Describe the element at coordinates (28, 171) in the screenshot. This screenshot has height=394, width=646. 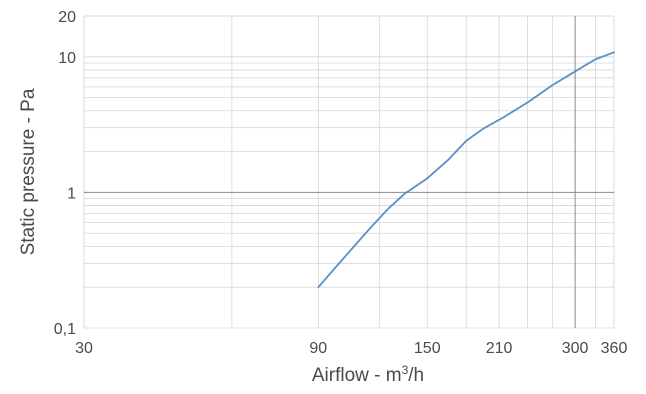
I see `y-axis-title: Static pressure - Pa` at that location.